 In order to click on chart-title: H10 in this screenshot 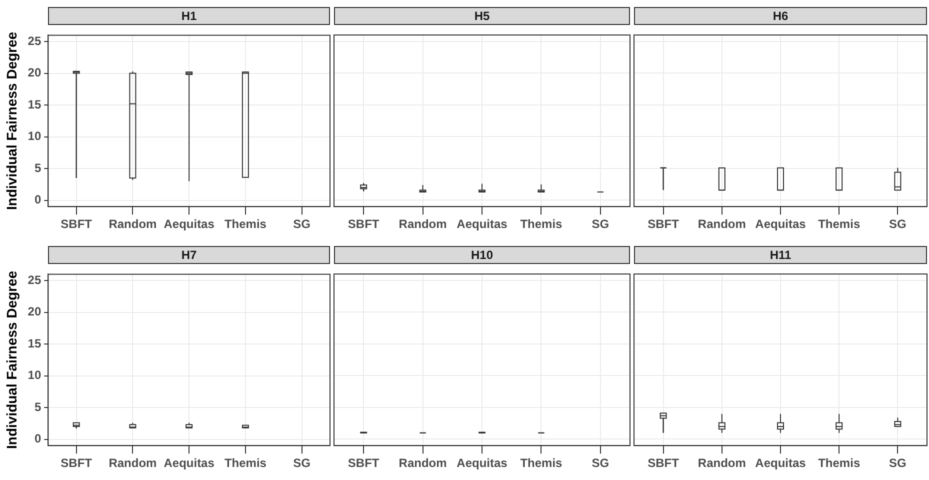, I will do `click(482, 255)`.